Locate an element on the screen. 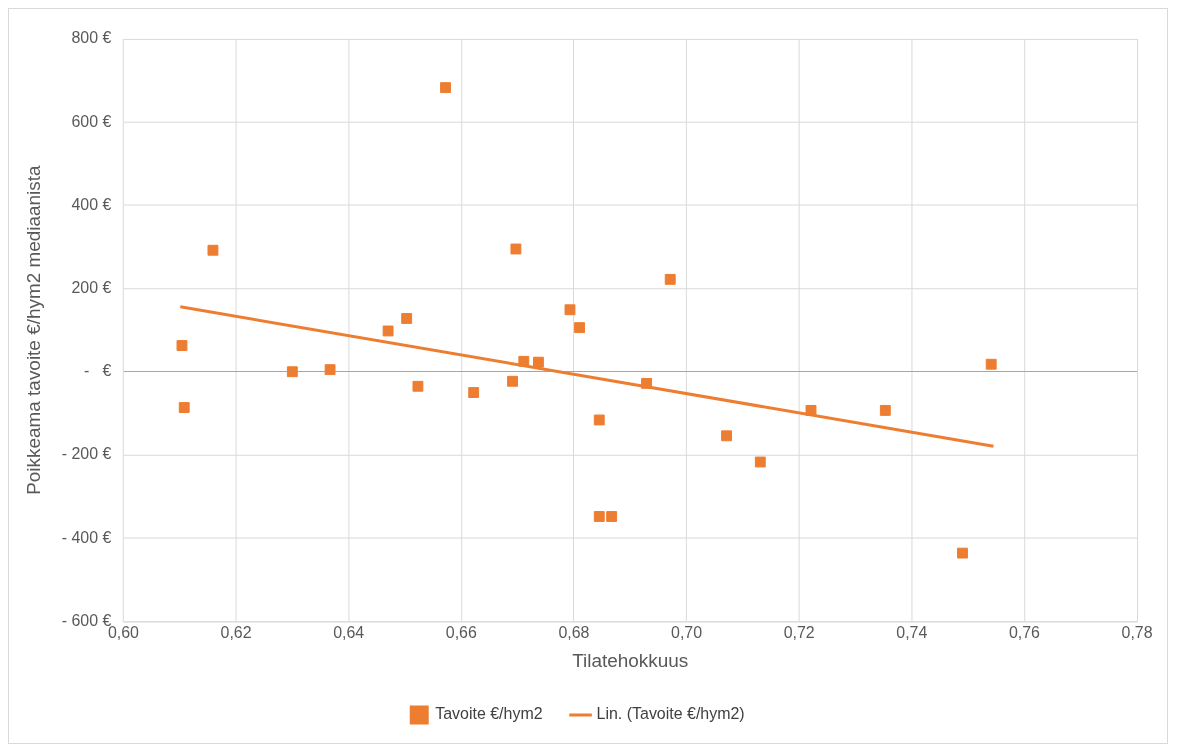 The image size is (1179, 756). y-axis-title: Poikkeama tavoite €/hym2 mediaanista is located at coordinates (33, 330).